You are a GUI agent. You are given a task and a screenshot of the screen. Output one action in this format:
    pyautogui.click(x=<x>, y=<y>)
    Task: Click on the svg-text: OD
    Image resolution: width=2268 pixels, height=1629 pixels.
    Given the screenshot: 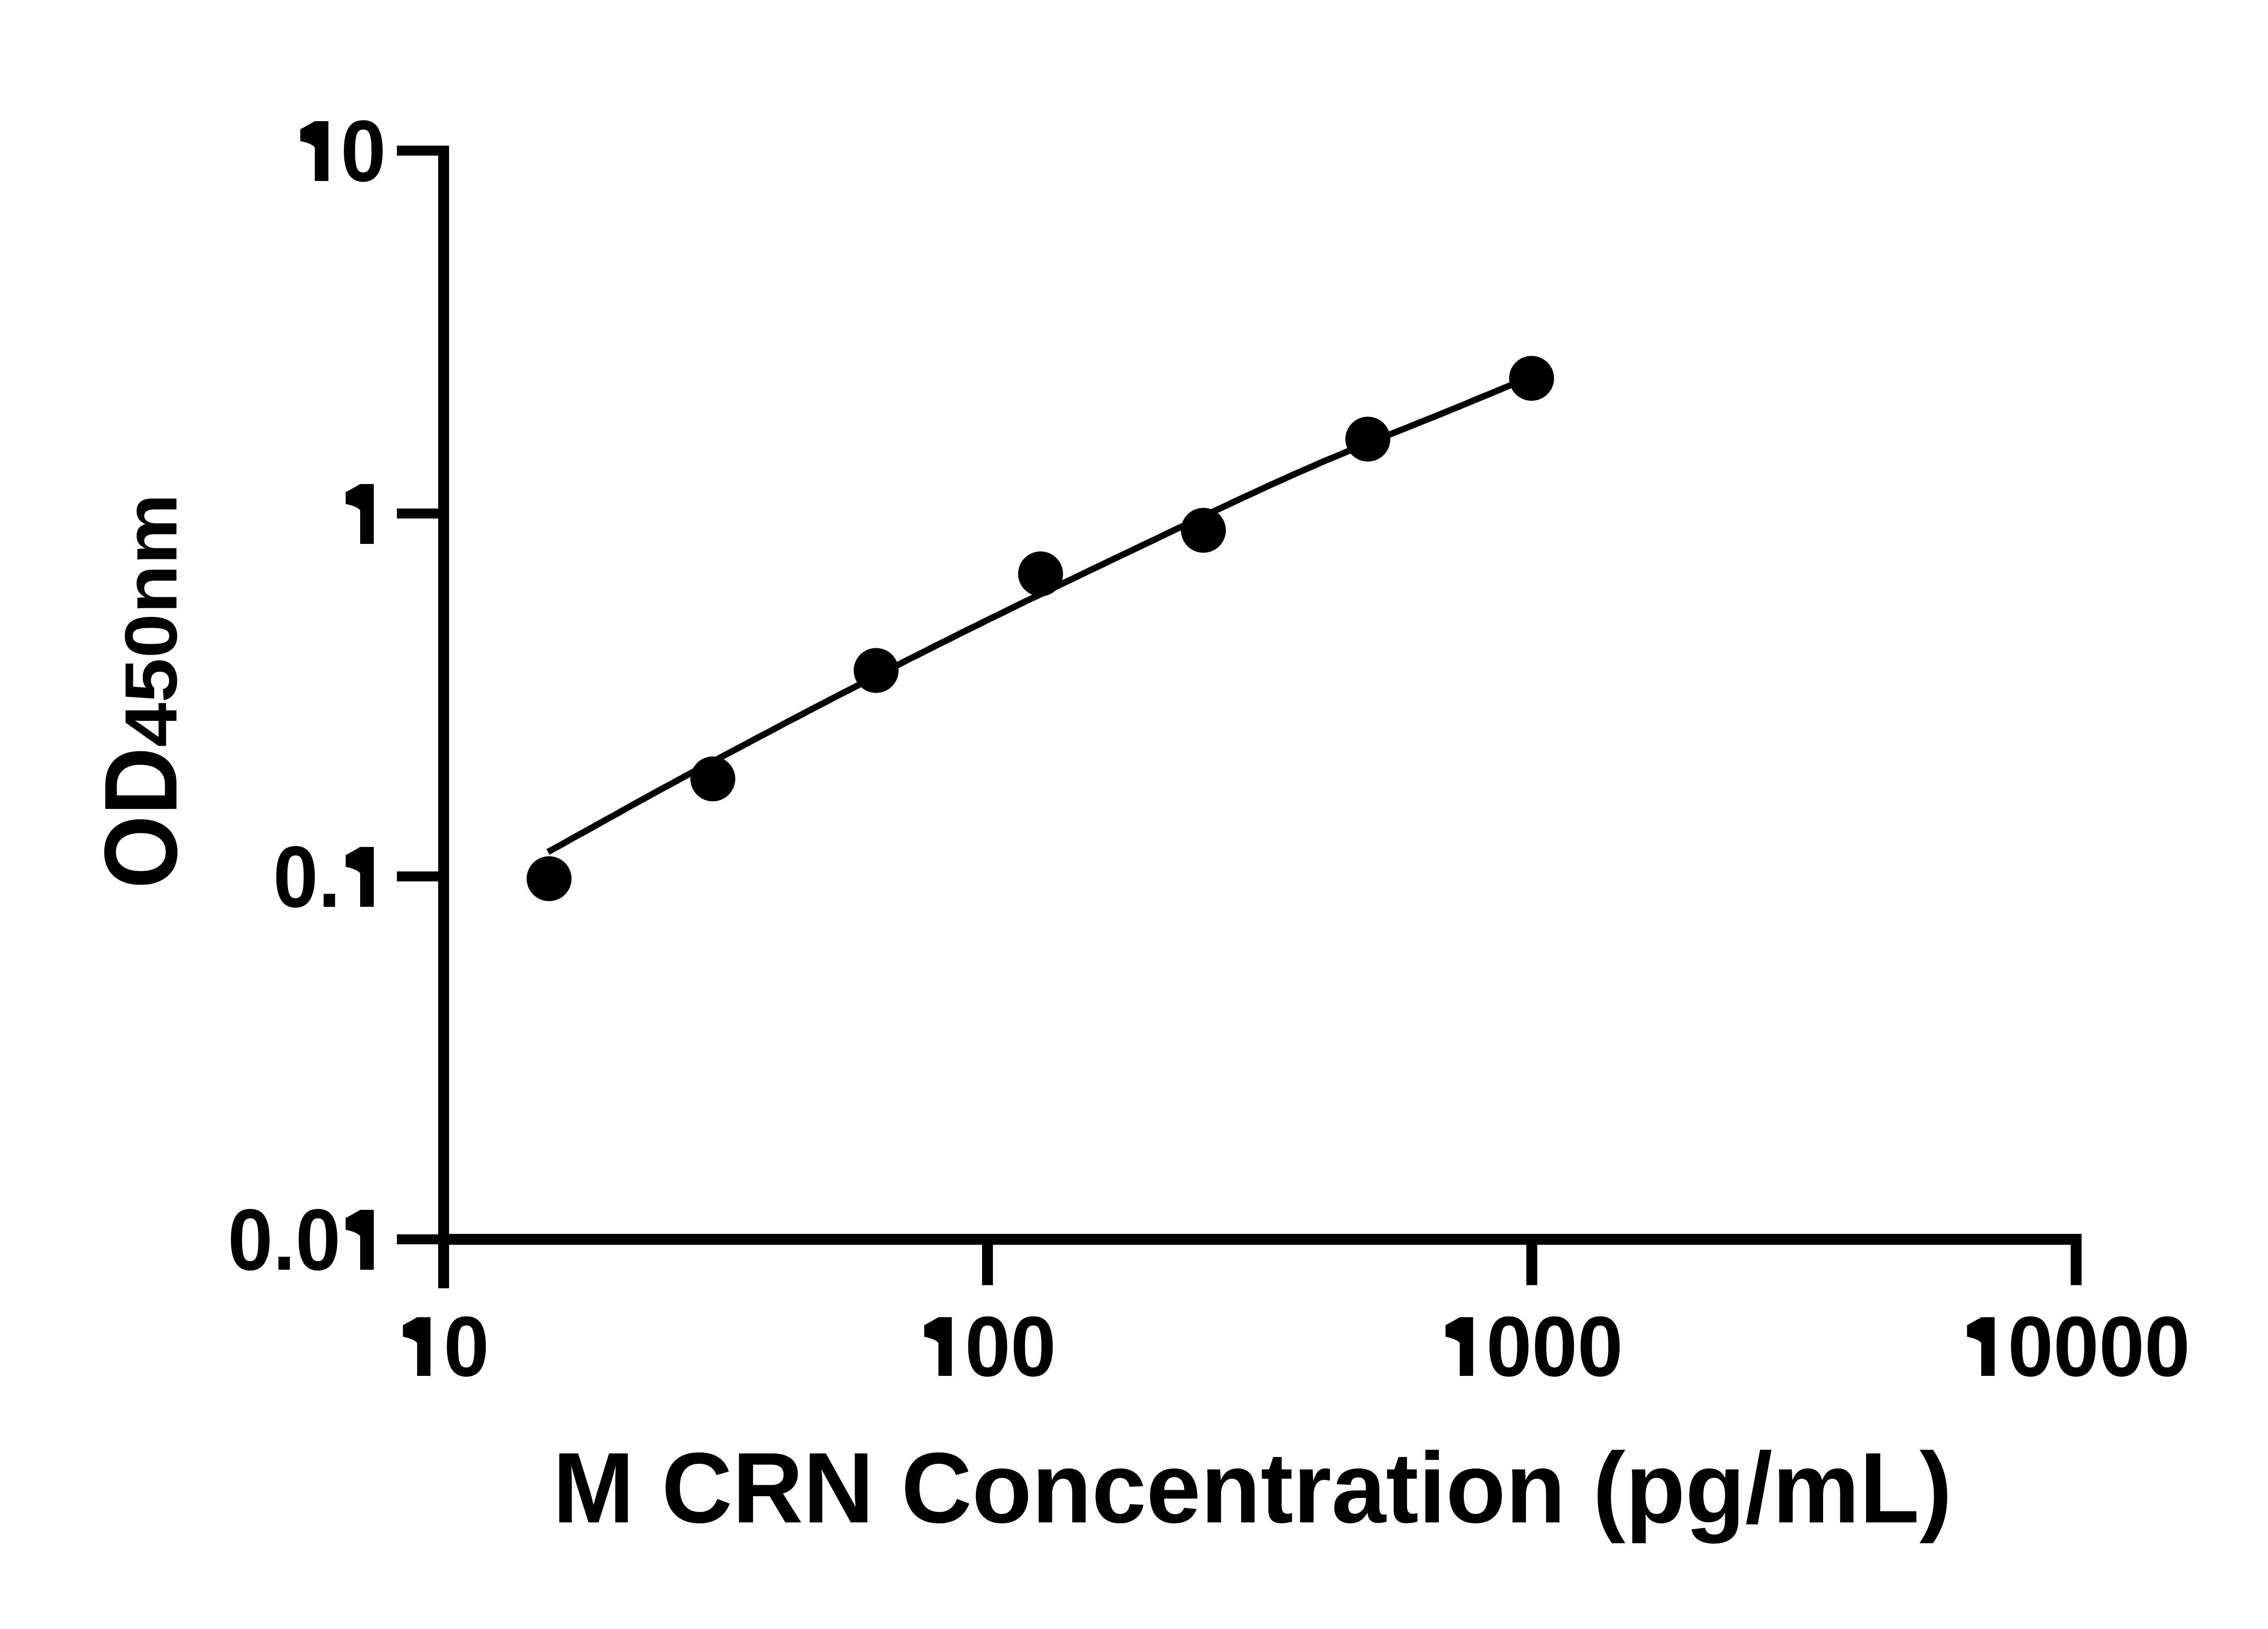 What is the action you would take?
    pyautogui.click(x=141, y=818)
    